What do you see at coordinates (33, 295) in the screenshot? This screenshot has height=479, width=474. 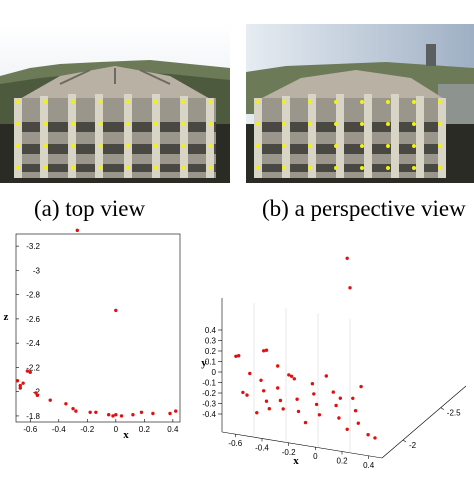 I see `y-tick-label: -2.8` at bounding box center [33, 295].